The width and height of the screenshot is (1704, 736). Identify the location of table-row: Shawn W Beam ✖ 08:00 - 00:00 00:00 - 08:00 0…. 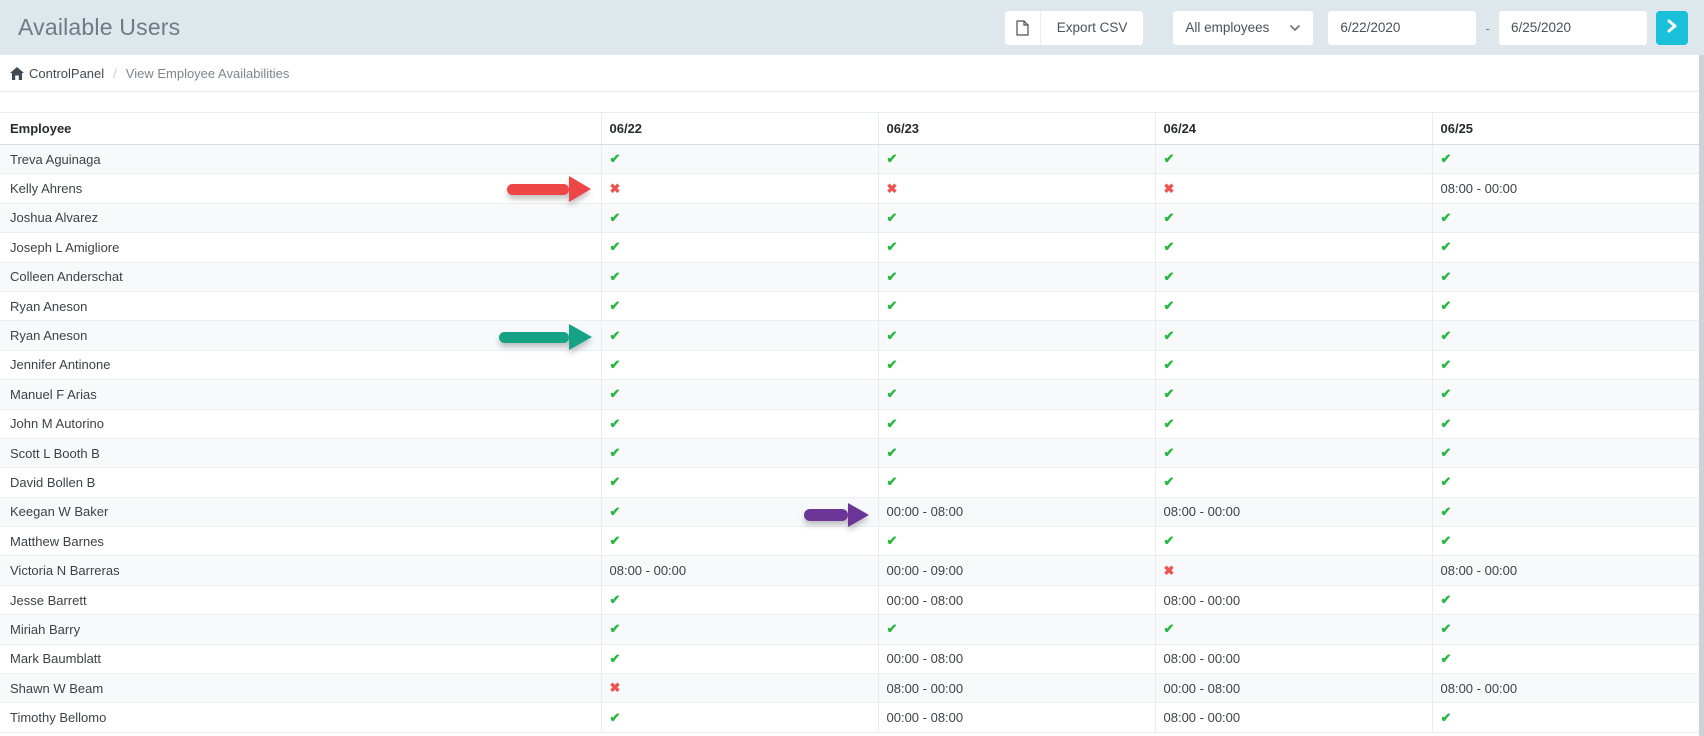
(852, 688).